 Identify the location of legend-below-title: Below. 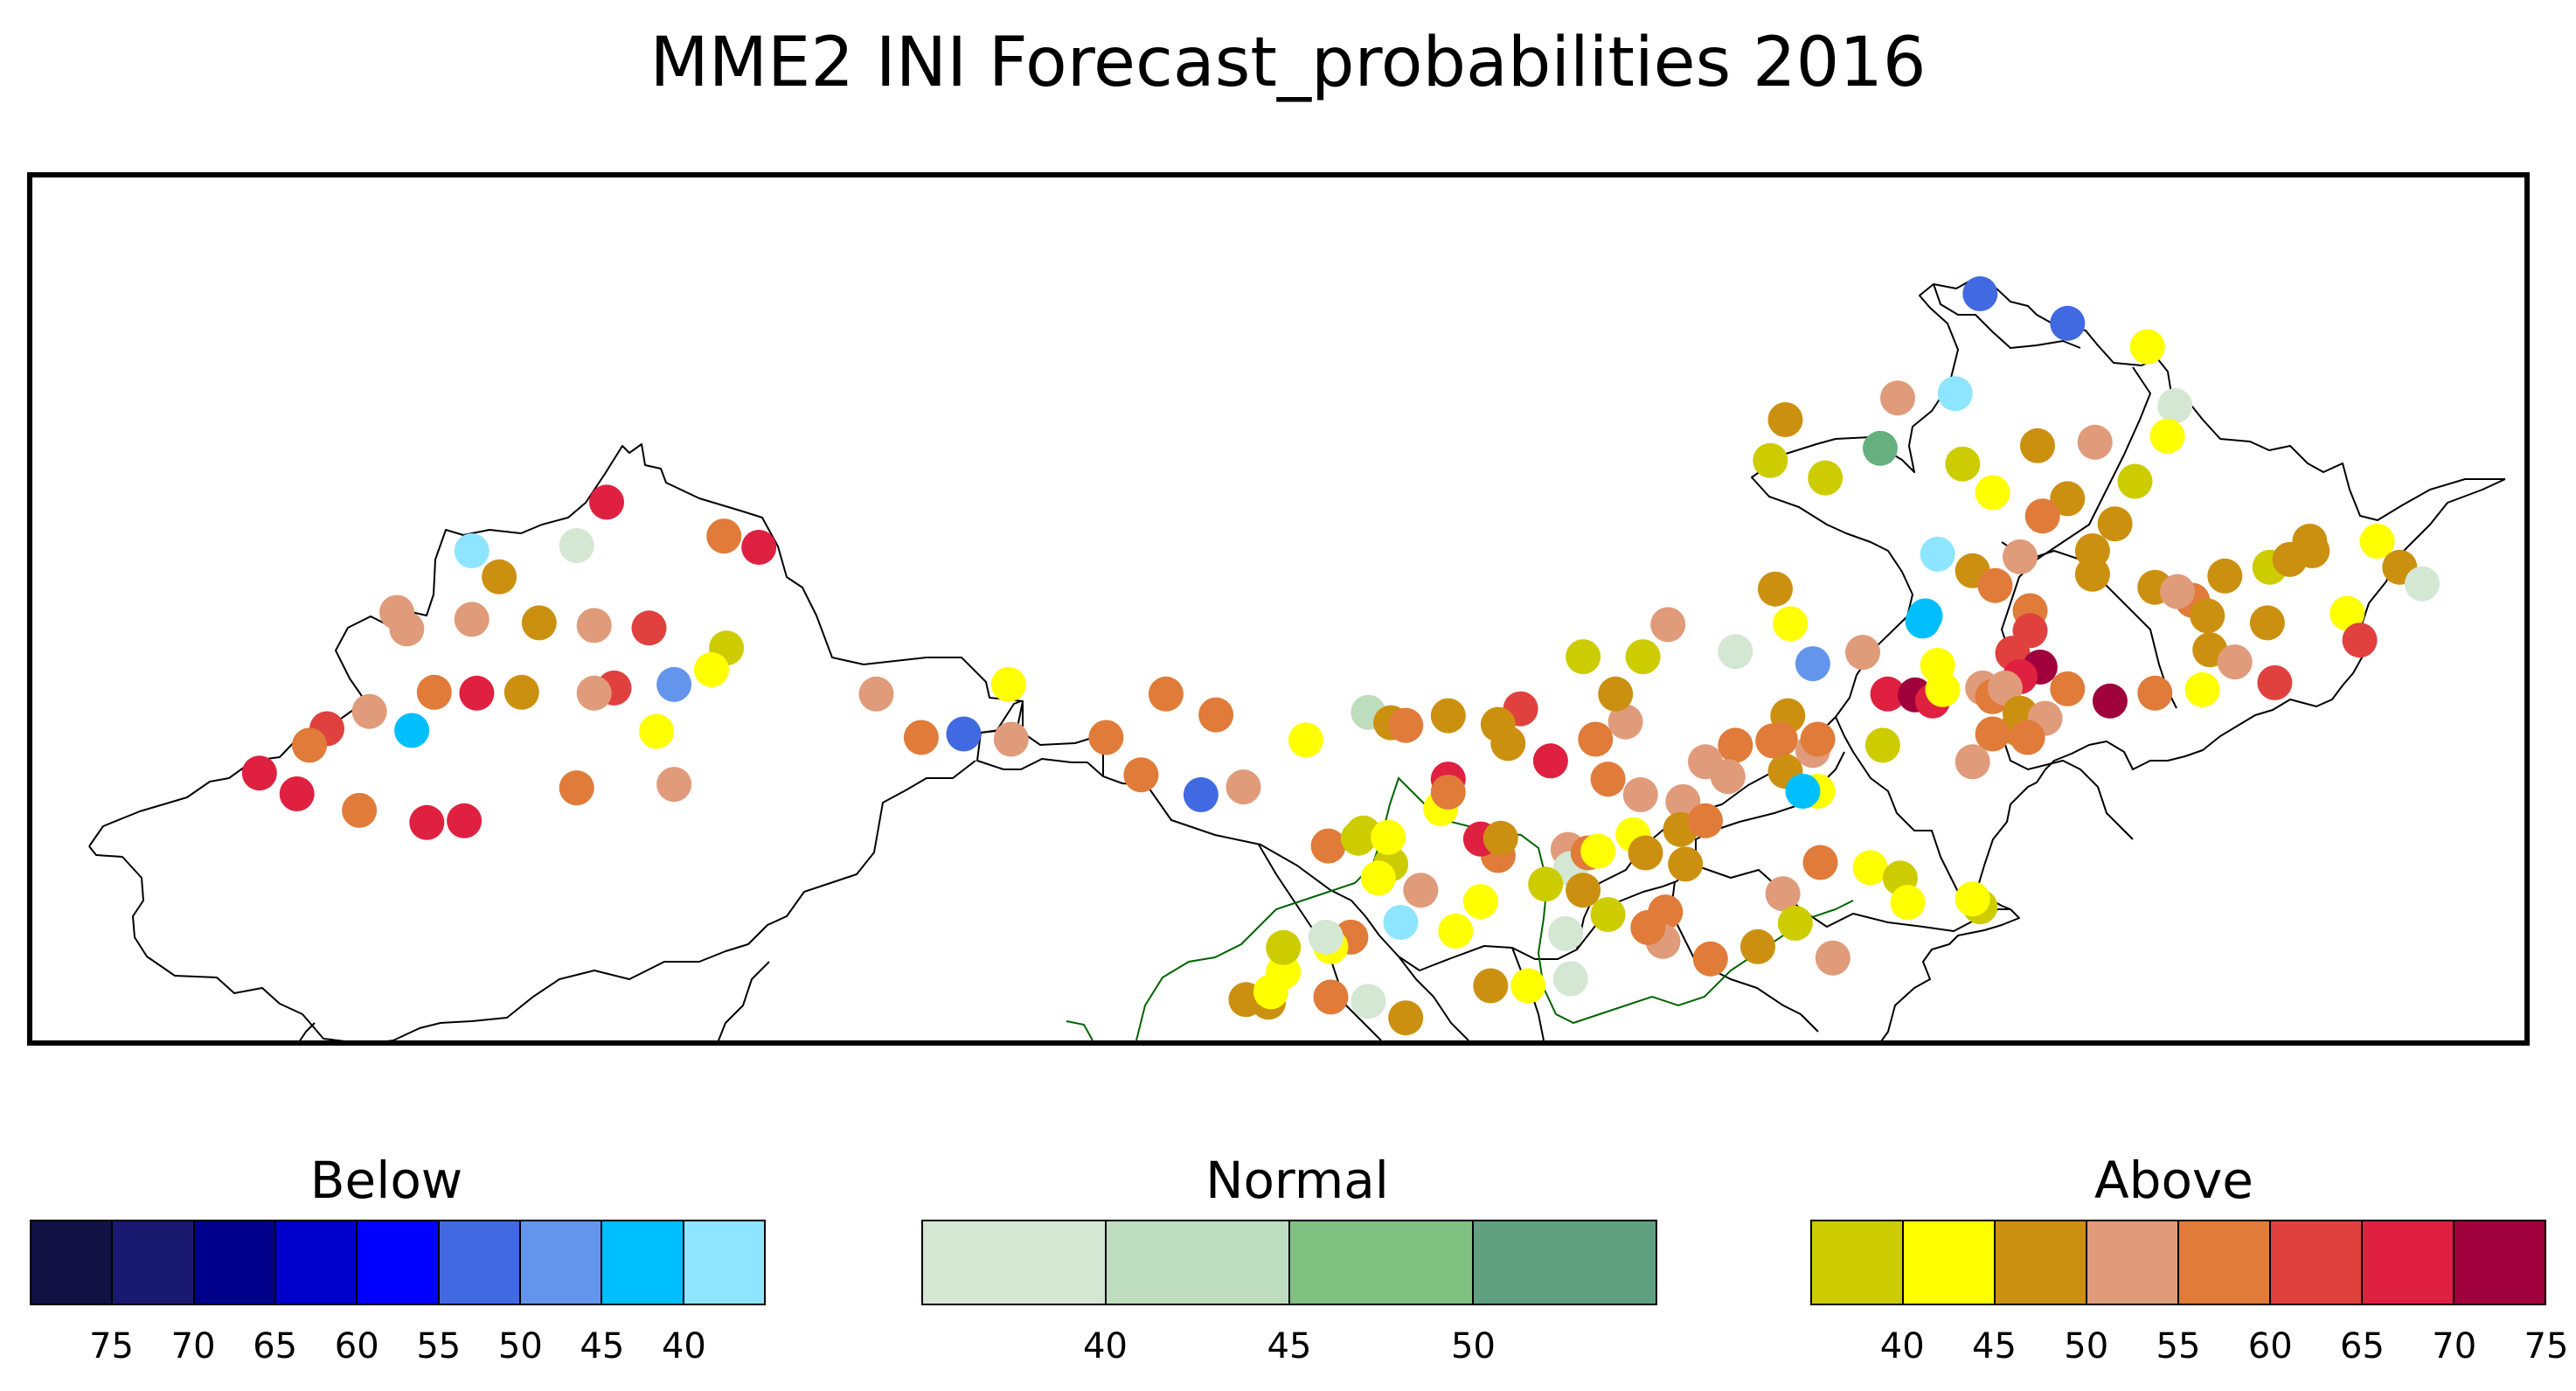
(386, 1180).